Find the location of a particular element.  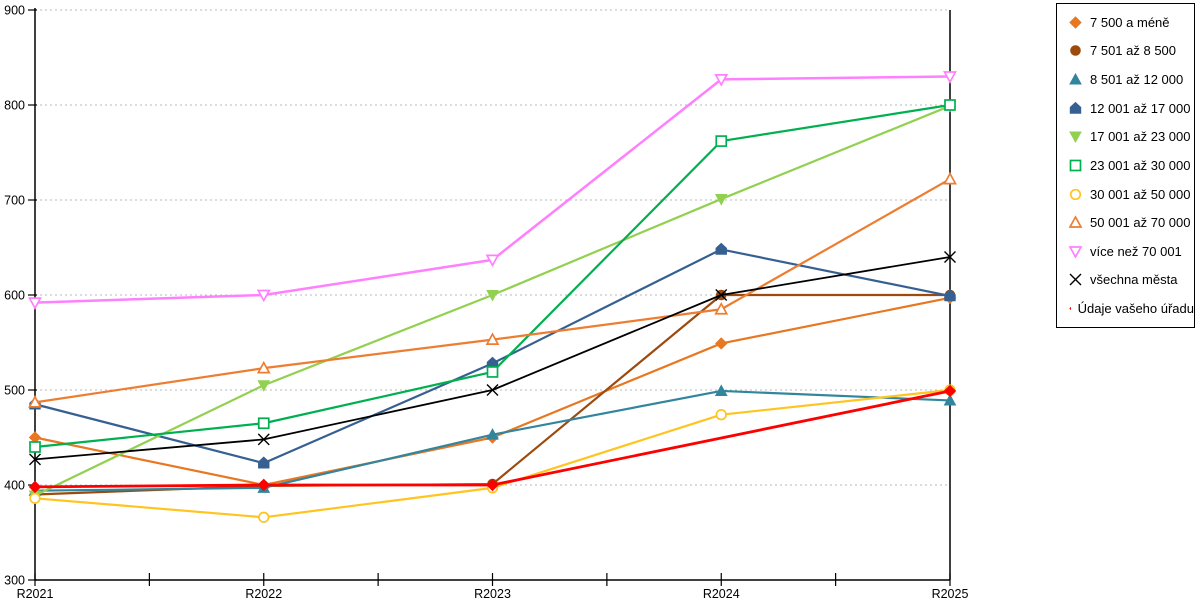

legend-item: 7 501 až 8 500 is located at coordinates (1131, 51).